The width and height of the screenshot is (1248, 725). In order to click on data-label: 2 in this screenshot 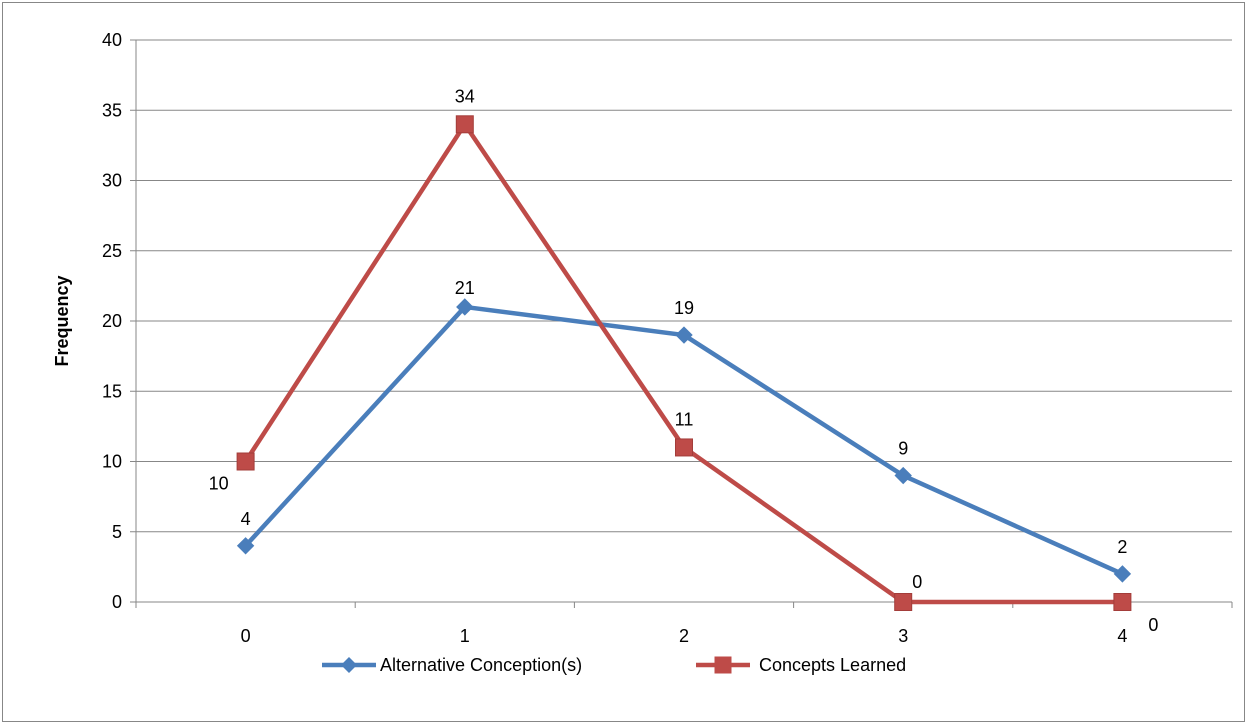, I will do `click(1122, 547)`.